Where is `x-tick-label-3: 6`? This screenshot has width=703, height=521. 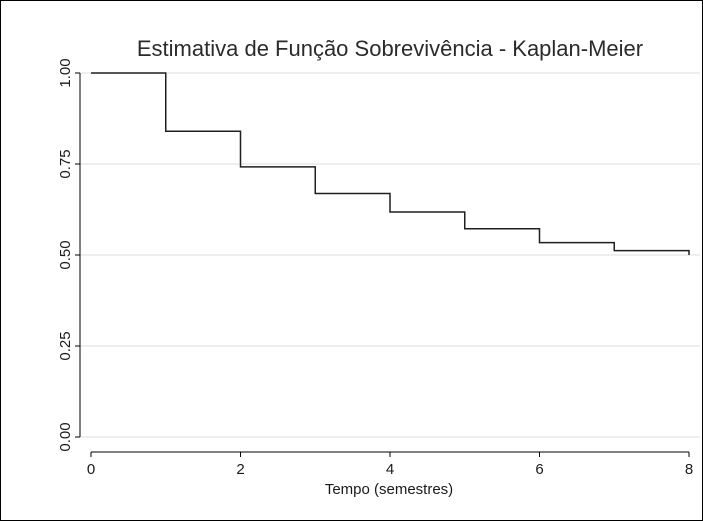 x-tick-label-3: 6 is located at coordinates (539, 469).